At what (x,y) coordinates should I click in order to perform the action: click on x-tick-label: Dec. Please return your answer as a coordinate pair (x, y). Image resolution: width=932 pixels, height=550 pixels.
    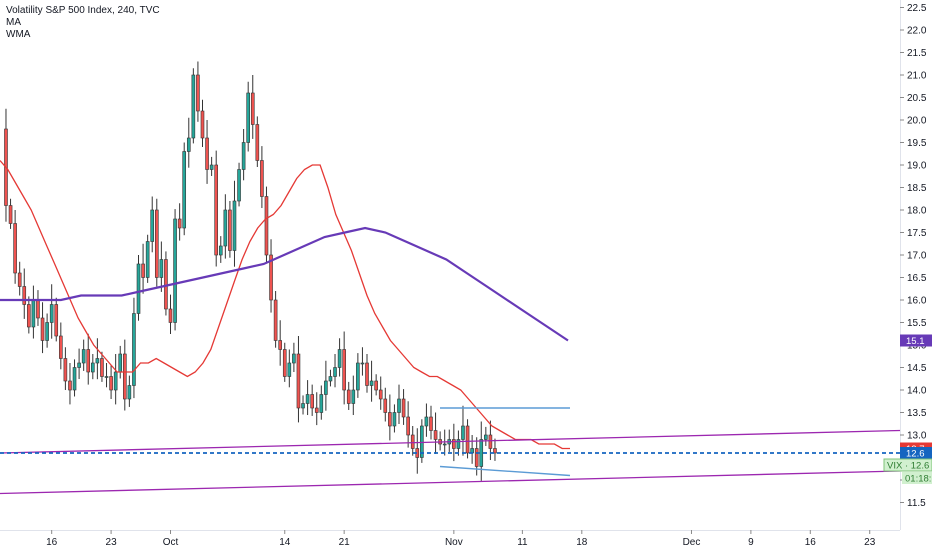
    Looking at the image, I should click on (692, 542).